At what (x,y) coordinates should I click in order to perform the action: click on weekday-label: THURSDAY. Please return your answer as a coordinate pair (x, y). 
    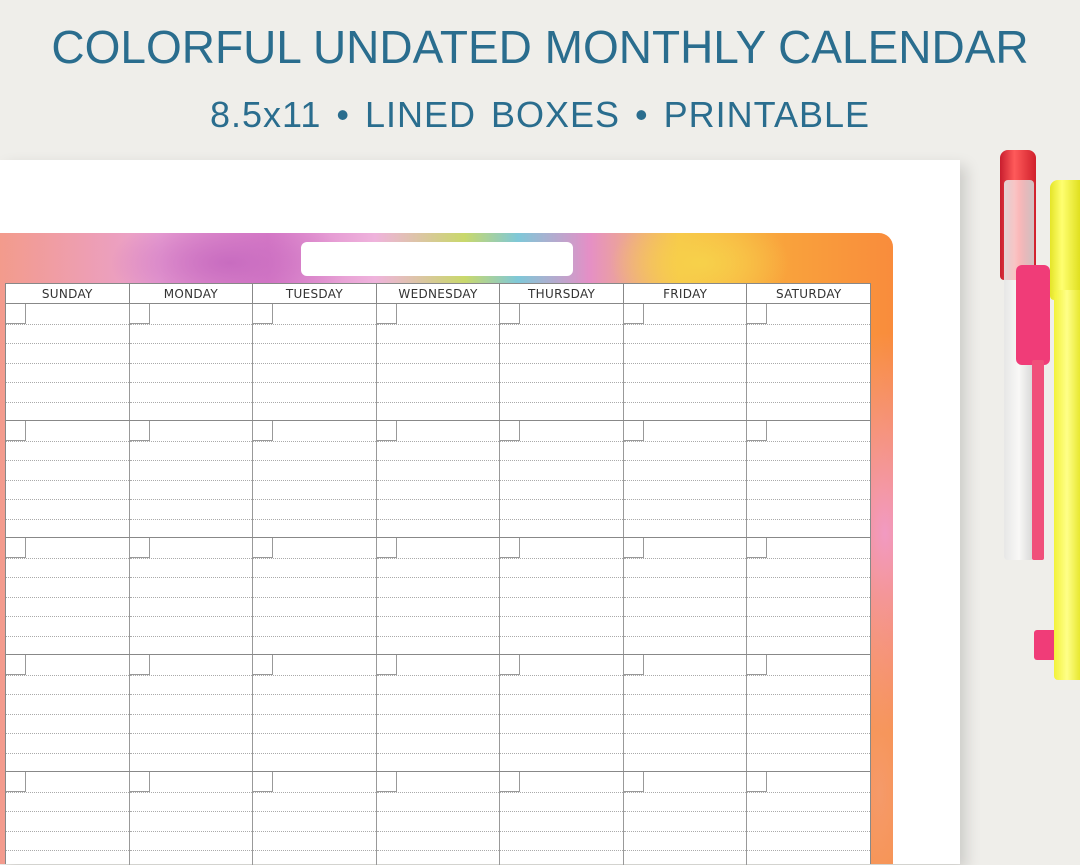
    Looking at the image, I should click on (562, 293).